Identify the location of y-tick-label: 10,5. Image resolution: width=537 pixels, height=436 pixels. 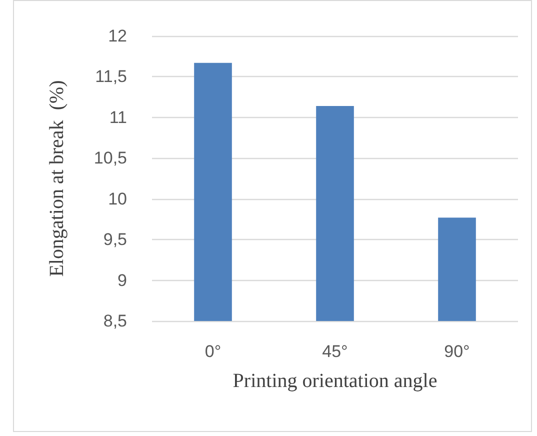
(110, 158).